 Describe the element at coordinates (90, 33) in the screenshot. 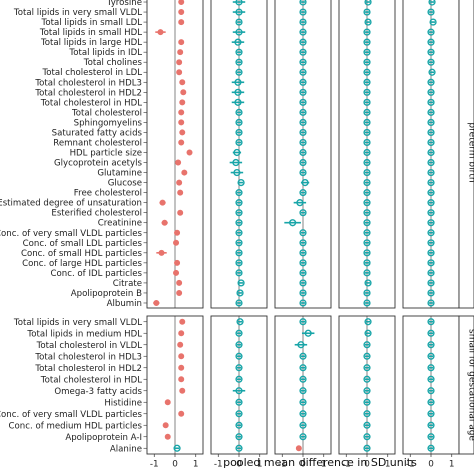

I see `metabolite-label: Total lipids in small HDL` at that location.